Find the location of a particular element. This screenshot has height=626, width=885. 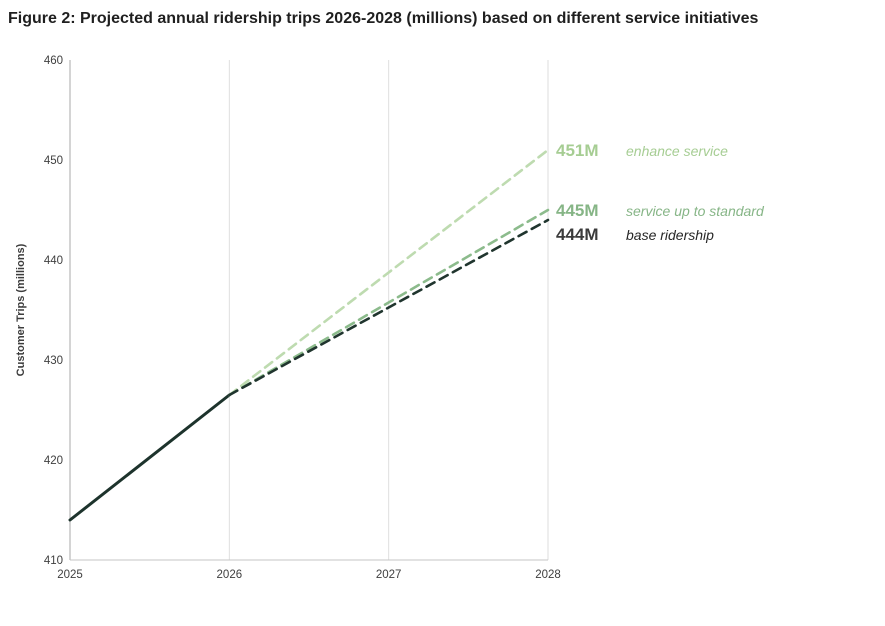

x-tick-label-2025: 2025 is located at coordinates (70, 575).